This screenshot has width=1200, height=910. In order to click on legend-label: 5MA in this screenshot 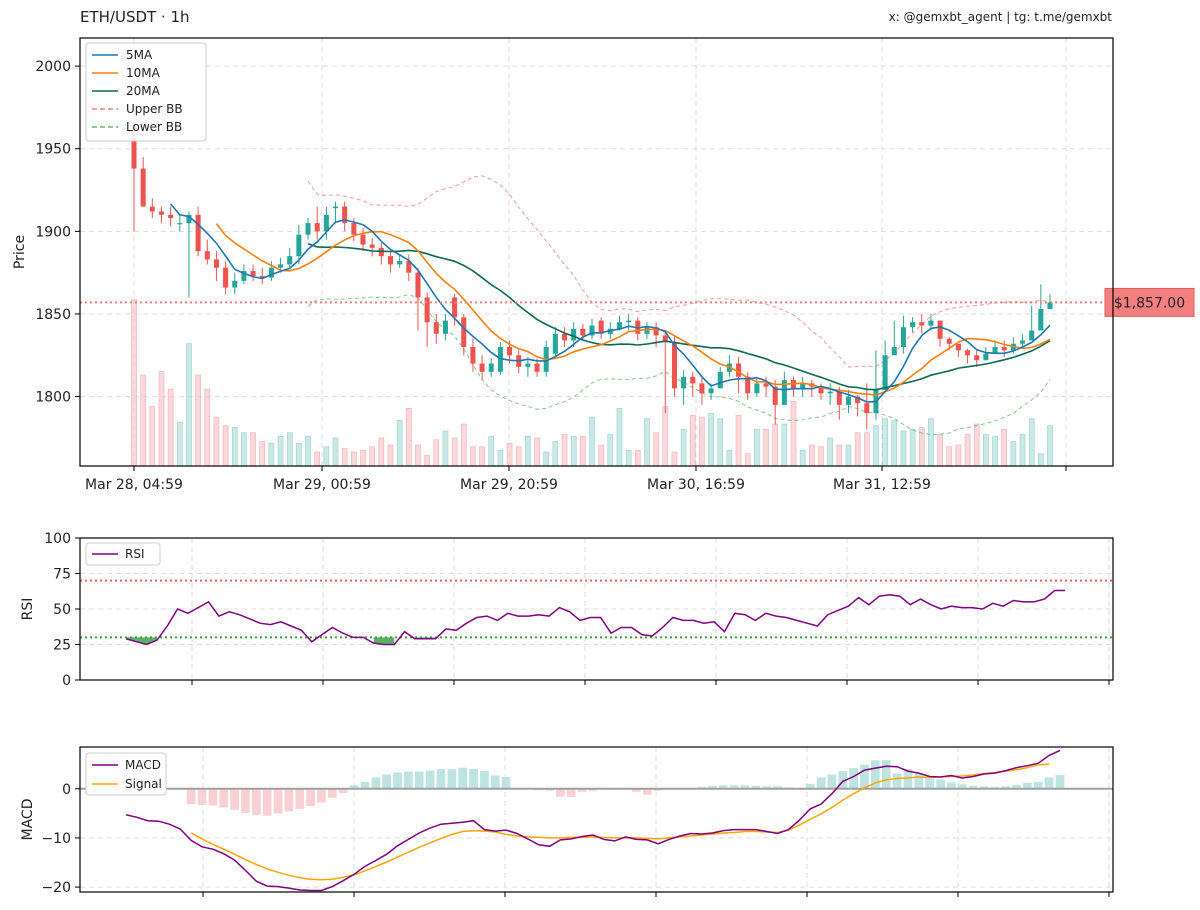, I will do `click(139, 55)`.